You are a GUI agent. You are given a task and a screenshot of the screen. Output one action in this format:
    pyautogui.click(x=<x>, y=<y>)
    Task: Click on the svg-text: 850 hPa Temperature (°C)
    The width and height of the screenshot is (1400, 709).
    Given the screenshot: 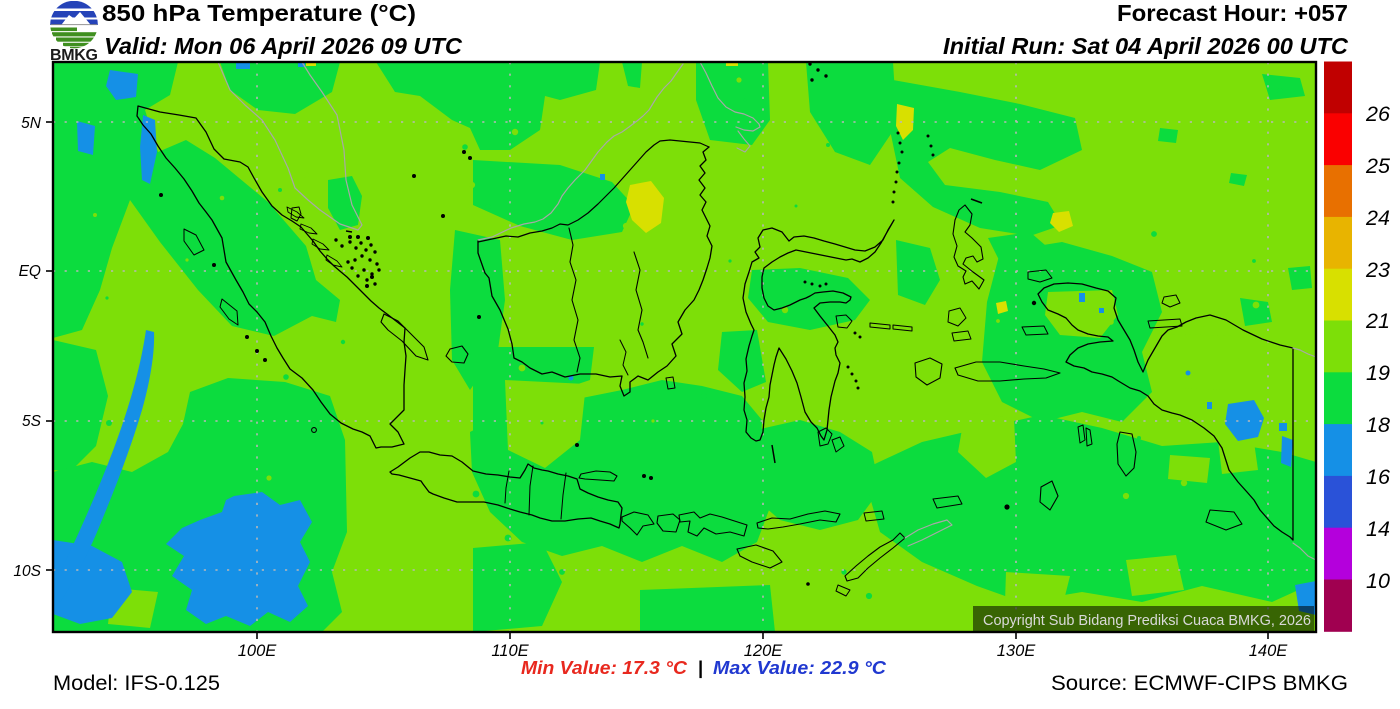 What is the action you would take?
    pyautogui.click(x=259, y=13)
    